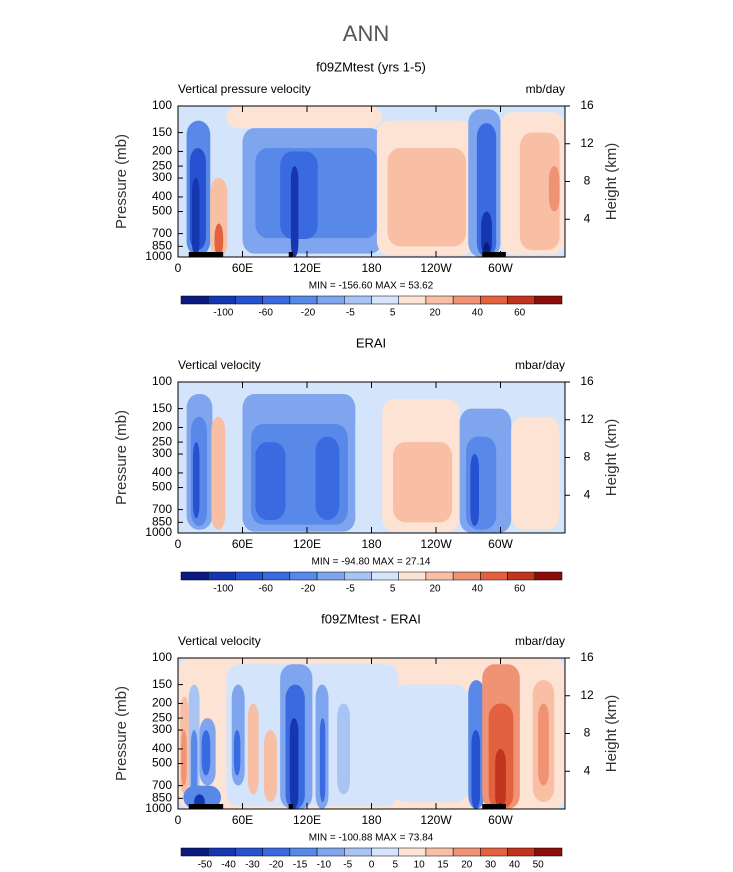 This screenshot has height=872, width=733. Describe the element at coordinates (587, 770) in the screenshot. I see `y2-tick-label: 4` at that location.